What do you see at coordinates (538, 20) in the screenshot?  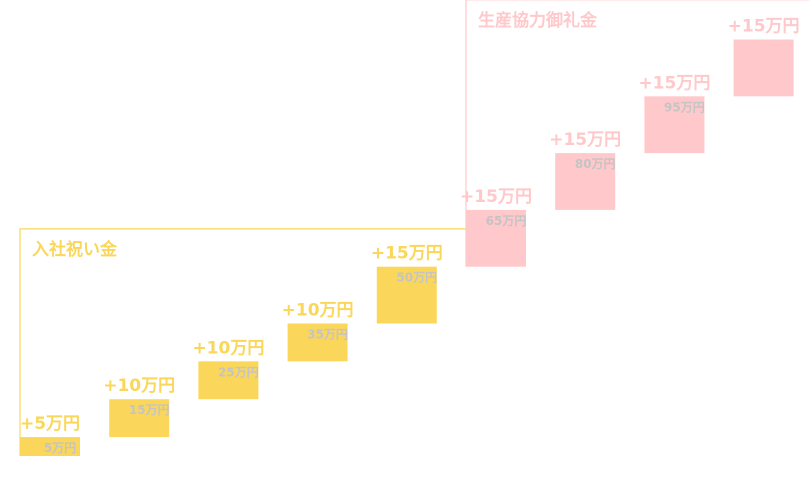 I see `group-title: 生産協力御礼金` at bounding box center [538, 20].